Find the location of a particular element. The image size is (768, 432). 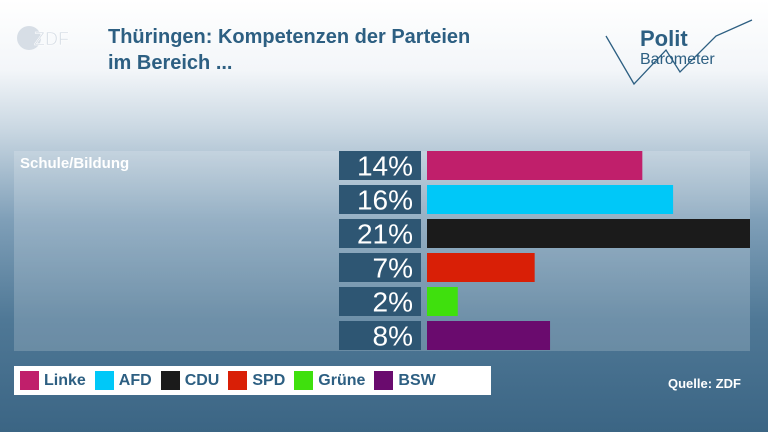

value-label-bsw: 8% is located at coordinates (393, 336).